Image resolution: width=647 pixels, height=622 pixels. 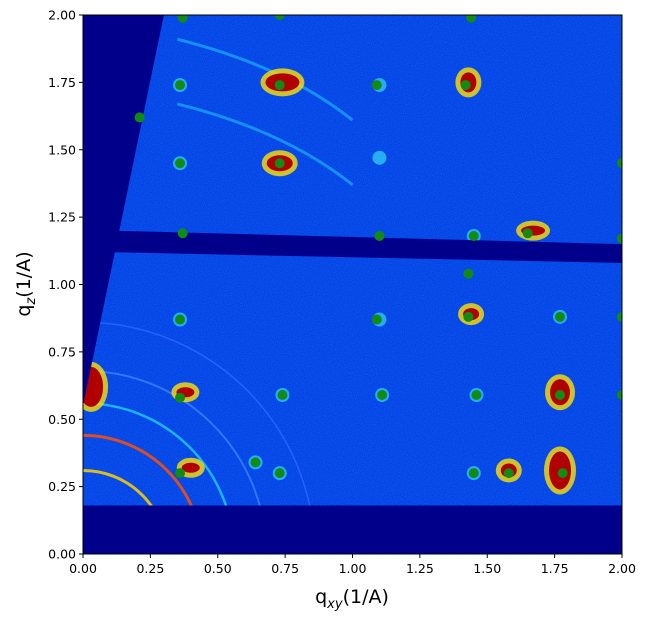 What do you see at coordinates (62, 82) in the screenshot?
I see `y-tick-label: 1.75` at bounding box center [62, 82].